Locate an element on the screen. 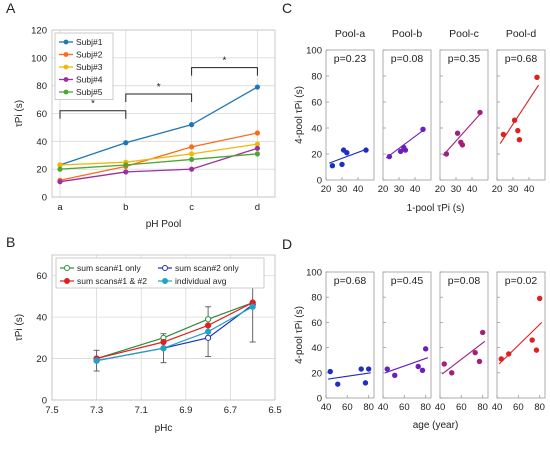 Image resolution: width=550 pixels, height=450 pixels. legend-entry: sum scan#2 only is located at coordinates (207, 268).